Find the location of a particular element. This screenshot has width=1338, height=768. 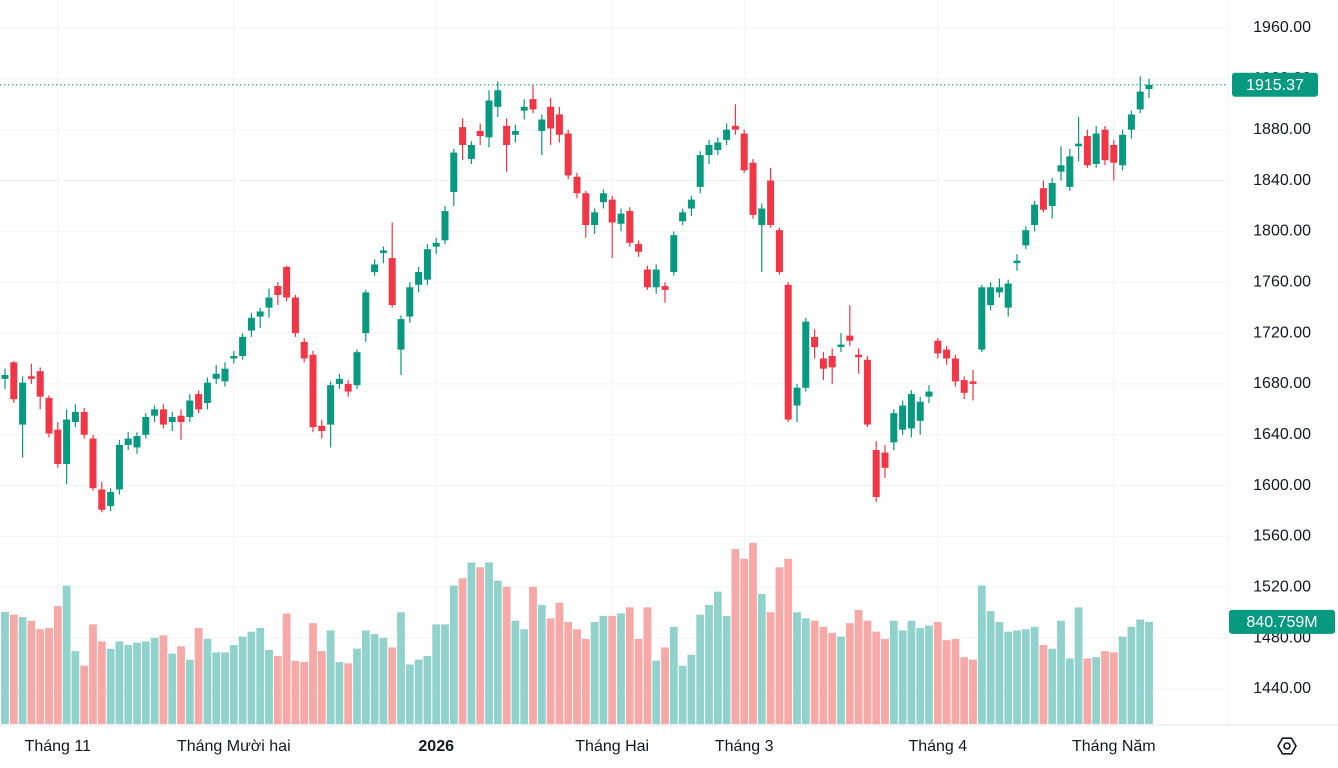

settings-icon is located at coordinates (1287, 746).